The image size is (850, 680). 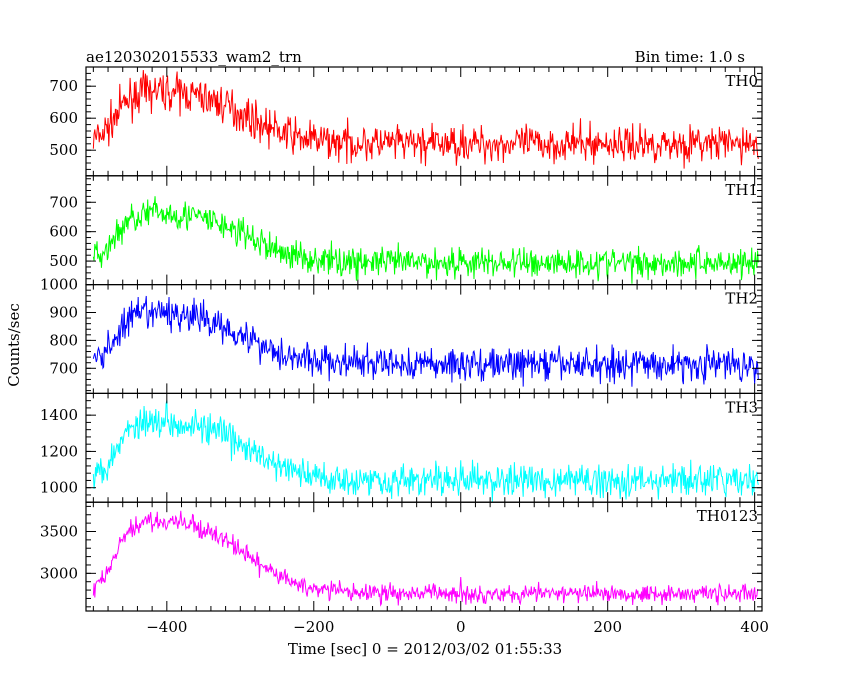 I want to click on y-tick-label: 900, so click(x=63, y=312).